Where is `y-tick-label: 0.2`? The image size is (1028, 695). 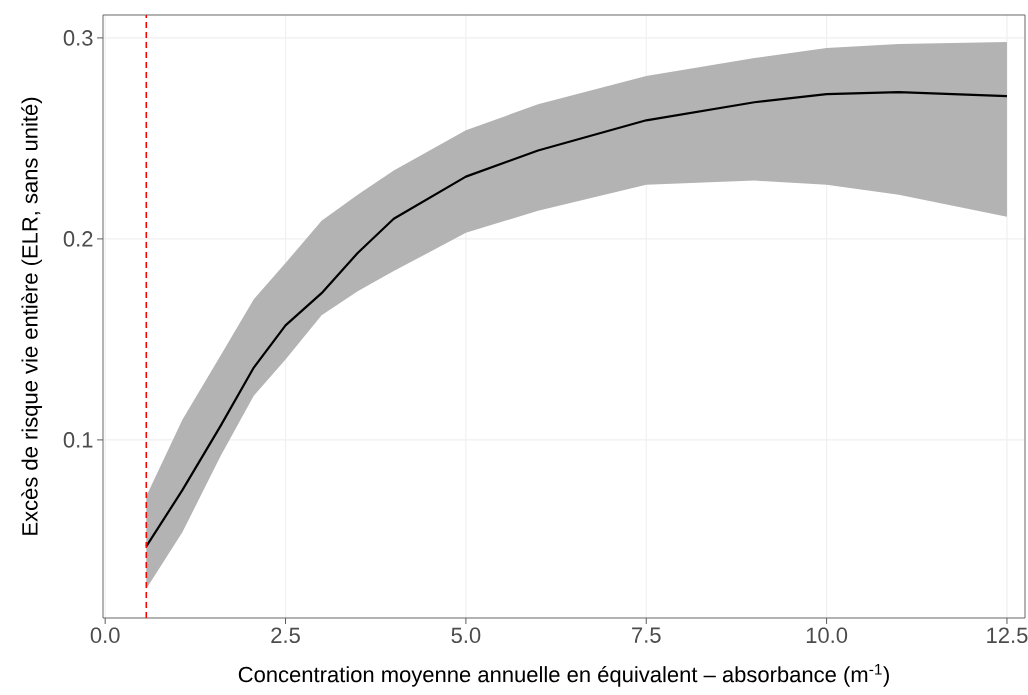 y-tick-label: 0.2 is located at coordinates (78, 239).